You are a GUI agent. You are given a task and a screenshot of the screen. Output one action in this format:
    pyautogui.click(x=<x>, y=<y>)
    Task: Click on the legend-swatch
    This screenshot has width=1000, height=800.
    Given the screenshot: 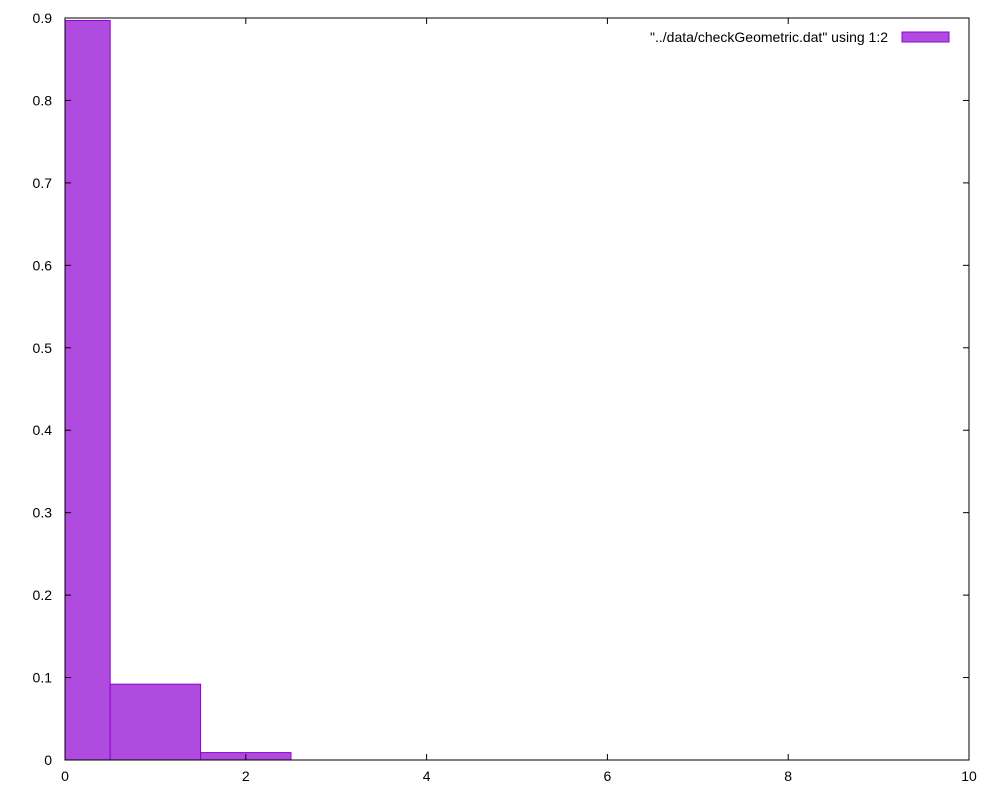 What is the action you would take?
    pyautogui.click(x=925, y=37)
    